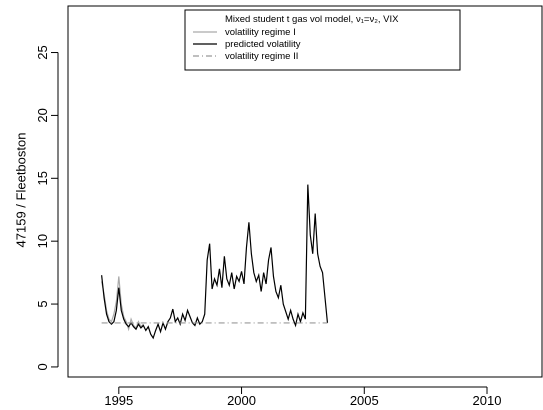 Image resolution: width=543 pixels, height=410 pixels. I want to click on legend-label: volatility regime I, so click(260, 32).